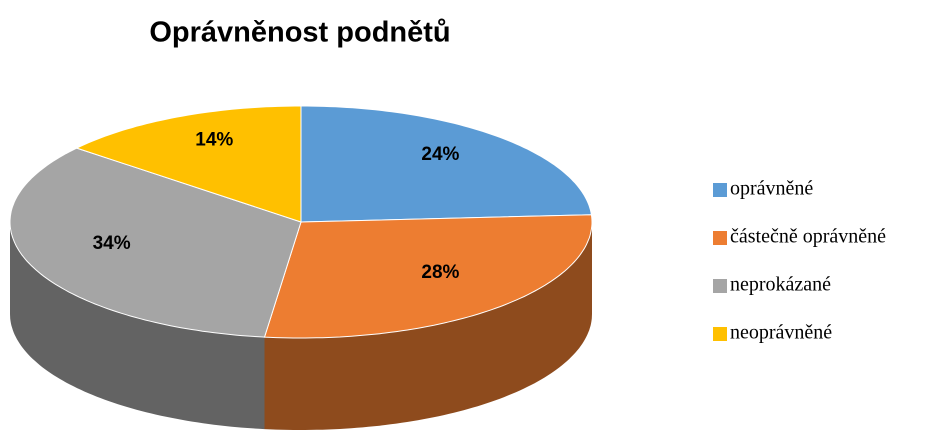 The width and height of the screenshot is (940, 436). I want to click on legend-label: částečně oprávněné, so click(808, 237).